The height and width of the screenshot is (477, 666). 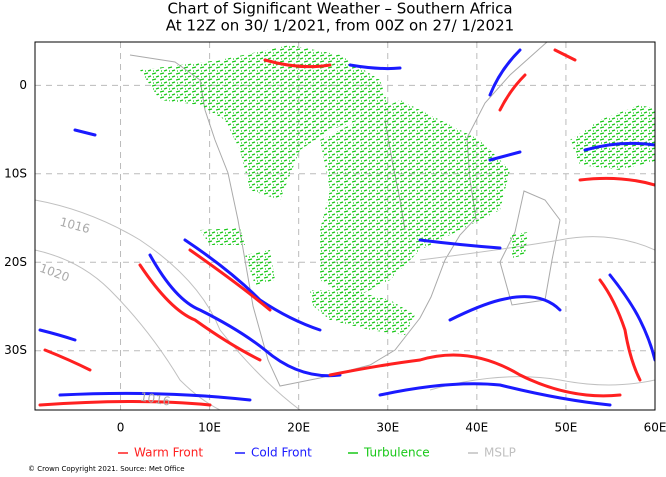 I want to click on legend-label: Warm Front, so click(x=168, y=453).